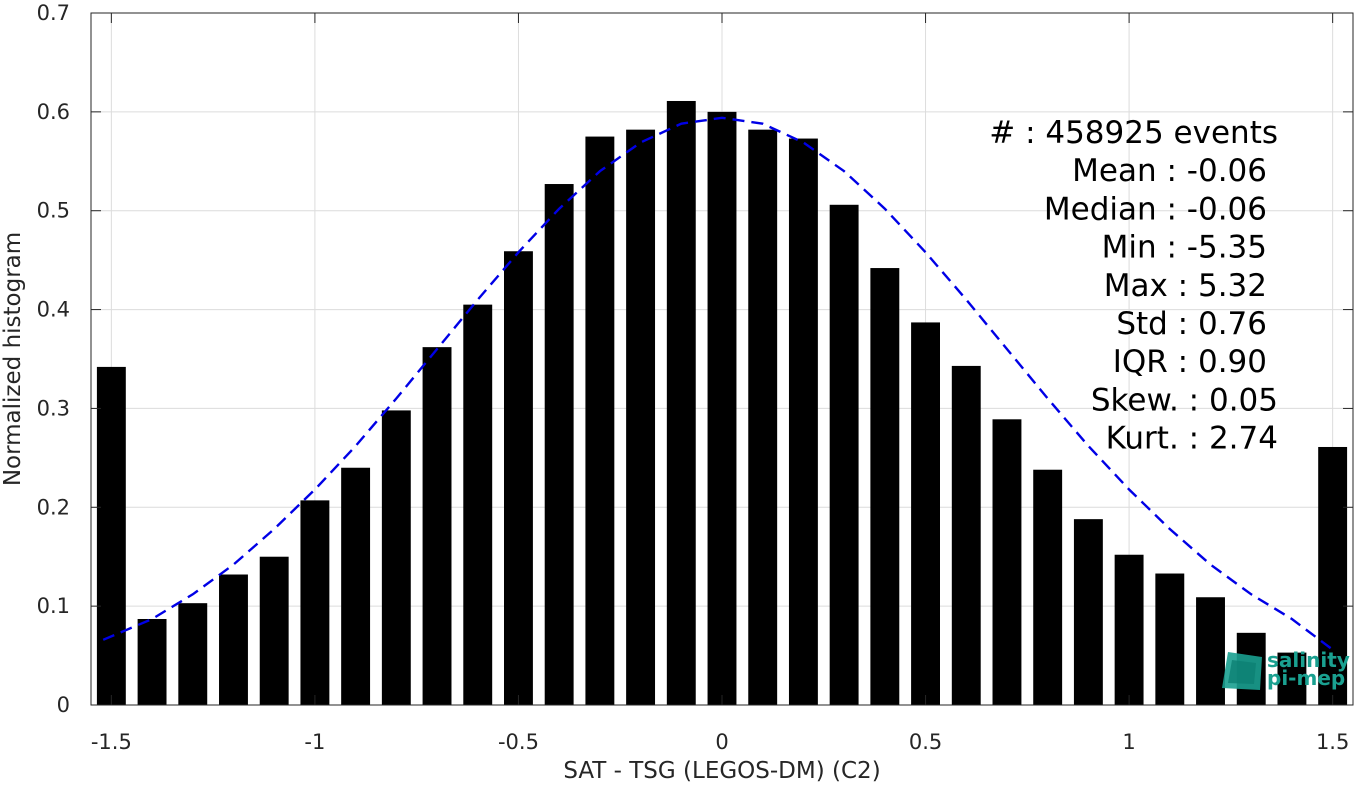 This screenshot has height=785, width=1367. What do you see at coordinates (1191, 324) in the screenshot?
I see `stat-line: Std : 0.76` at bounding box center [1191, 324].